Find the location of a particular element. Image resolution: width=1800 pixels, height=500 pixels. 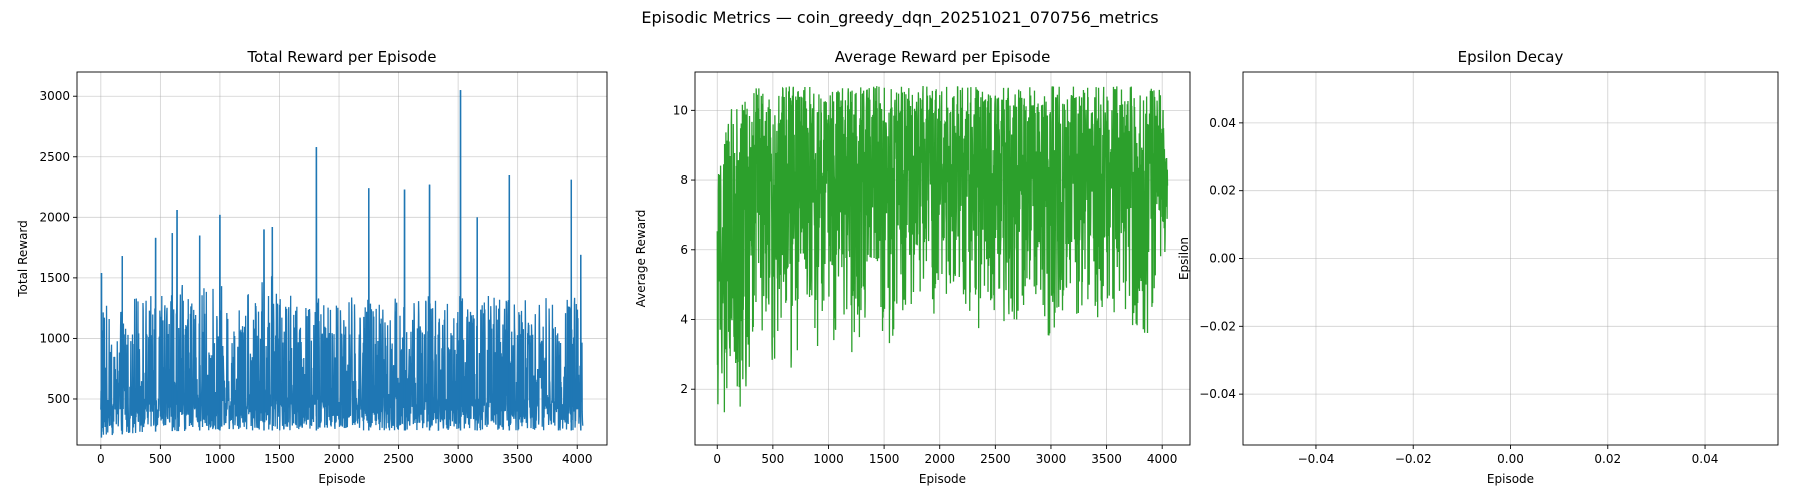

y-tick-label: 10 is located at coordinates (680, 110).